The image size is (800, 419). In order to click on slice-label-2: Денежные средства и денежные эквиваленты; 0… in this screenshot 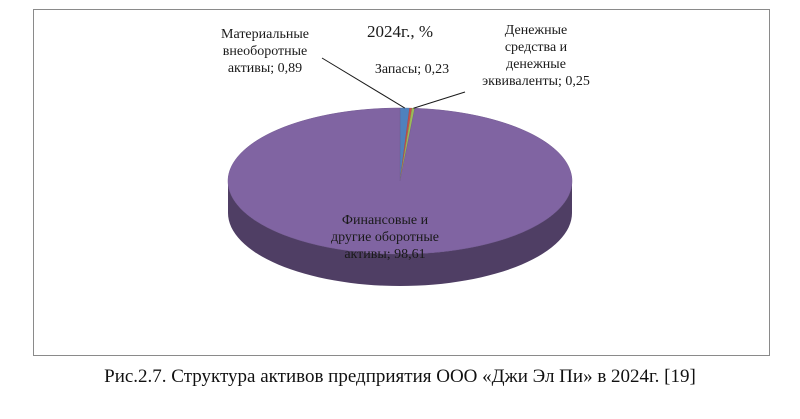, I will do `click(536, 56)`.